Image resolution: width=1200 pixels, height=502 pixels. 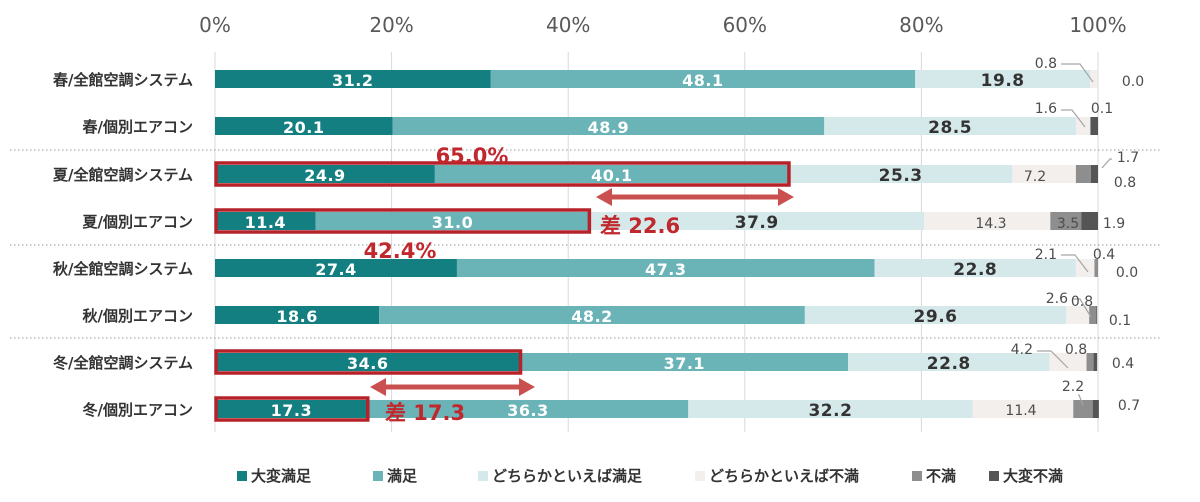 What do you see at coordinates (402, 476) in the screenshot?
I see `legend-label: 満足` at bounding box center [402, 476].